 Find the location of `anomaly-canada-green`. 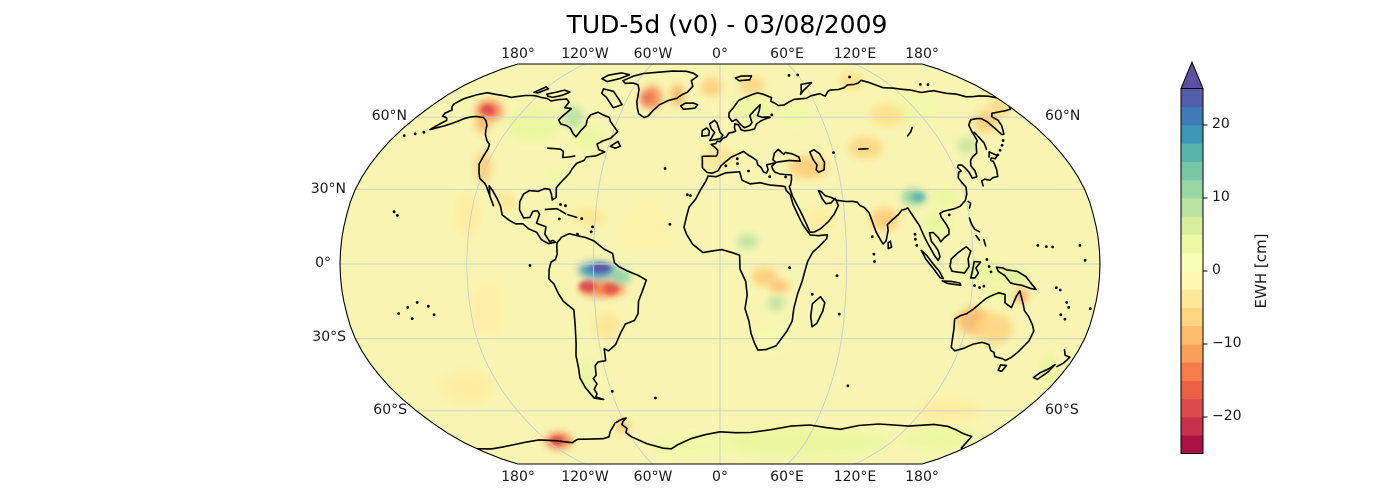

anomaly-canada-green is located at coordinates (533, 124).